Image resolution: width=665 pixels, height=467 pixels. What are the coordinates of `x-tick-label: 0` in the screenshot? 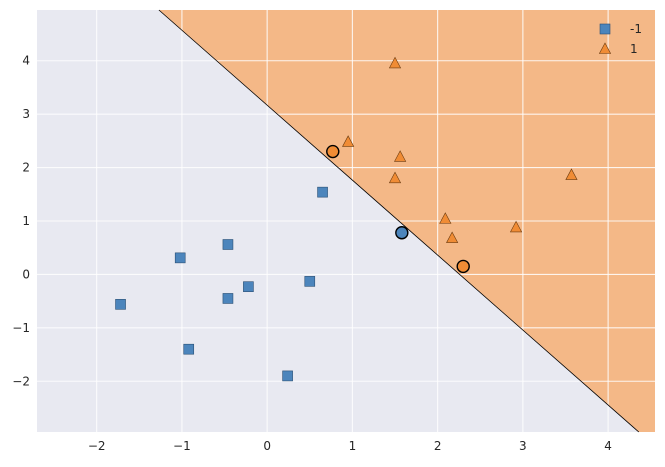 It's located at (267, 446).